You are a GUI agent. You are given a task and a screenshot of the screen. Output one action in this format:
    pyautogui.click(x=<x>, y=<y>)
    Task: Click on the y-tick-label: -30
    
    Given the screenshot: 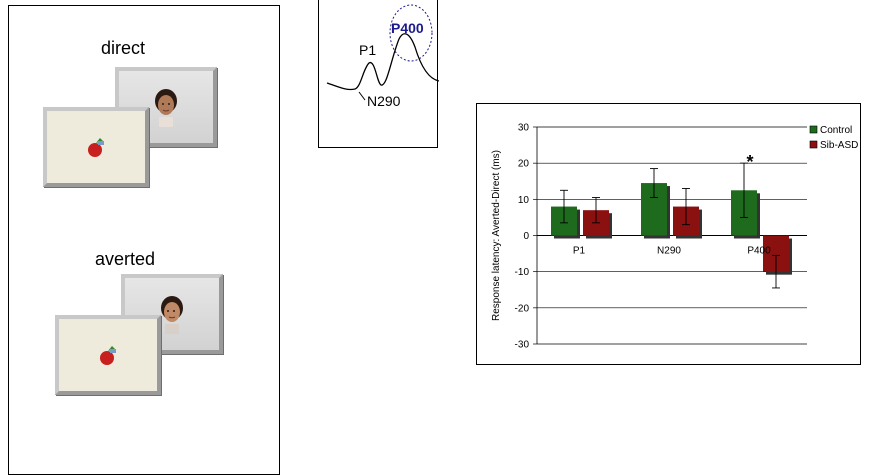 What is the action you would take?
    pyautogui.click(x=522, y=345)
    